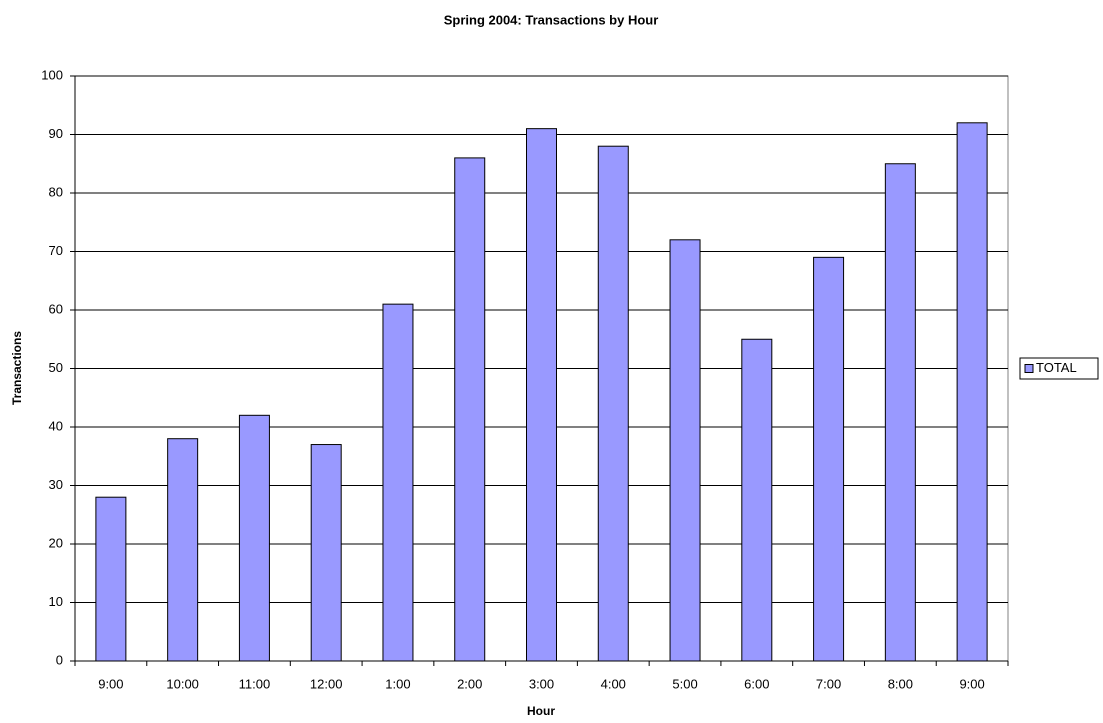 Image resolution: width=1103 pixels, height=723 pixels. What do you see at coordinates (56, 250) in the screenshot?
I see `y-tick-label: 70` at bounding box center [56, 250].